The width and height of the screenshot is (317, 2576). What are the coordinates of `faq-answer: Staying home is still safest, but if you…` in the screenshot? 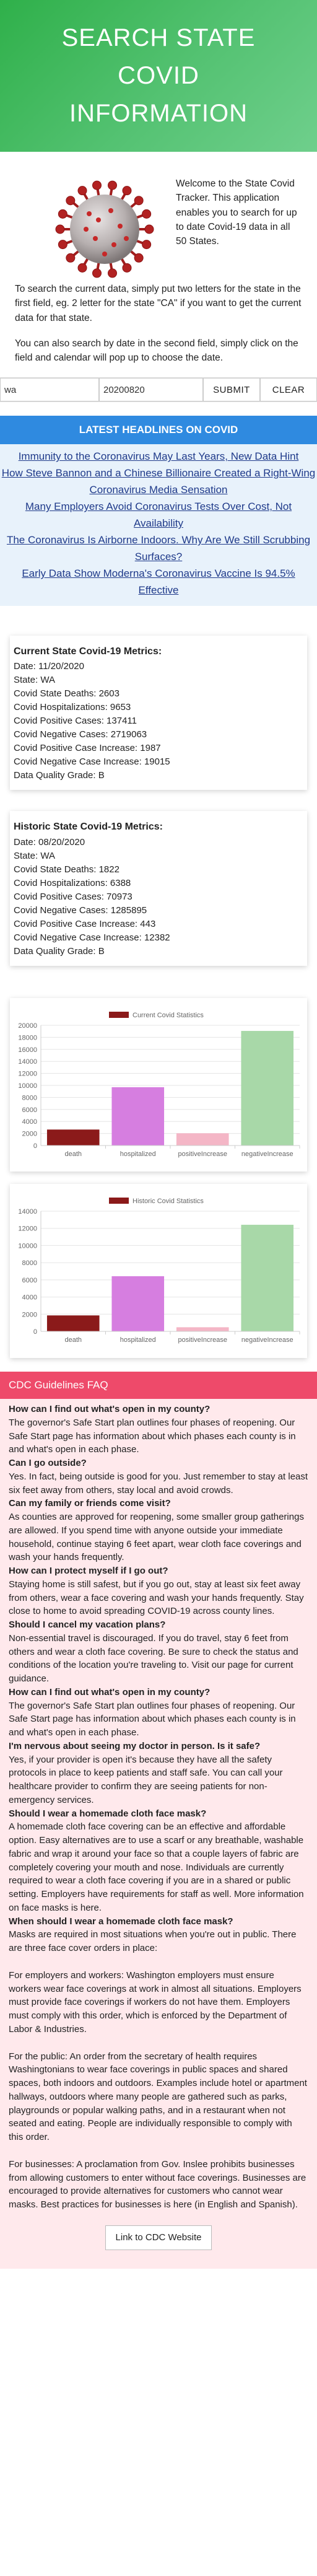 It's located at (156, 1598).